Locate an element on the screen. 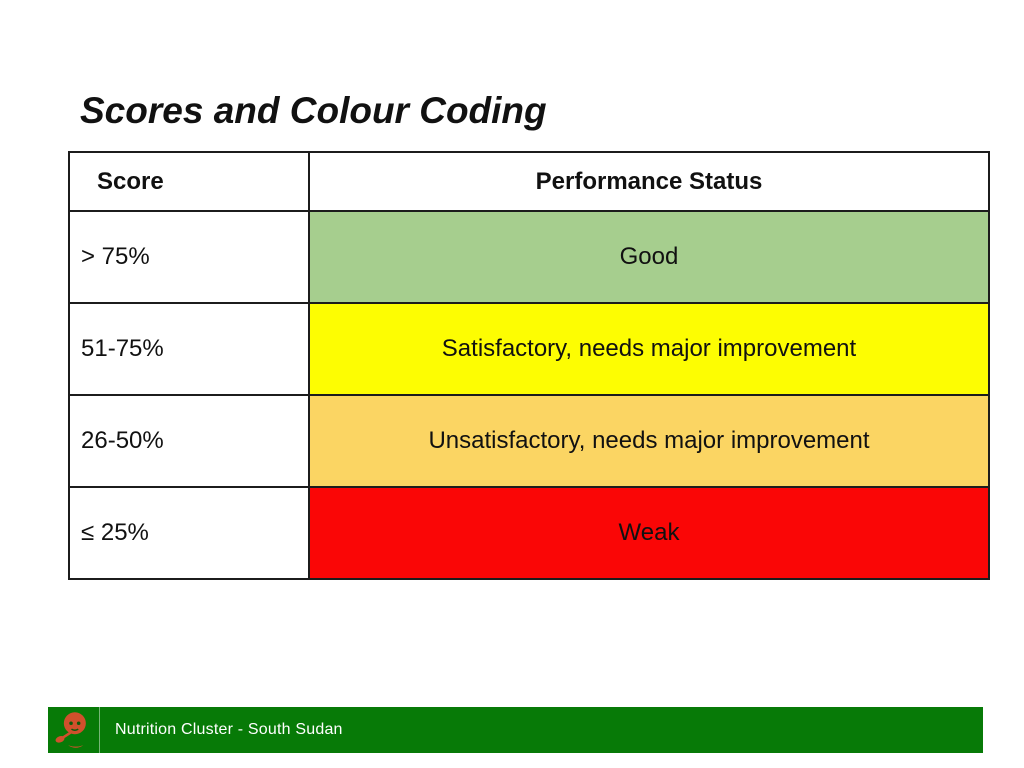  status-value-satisfactory: Satisfactory, needs major improvement is located at coordinates (649, 349).